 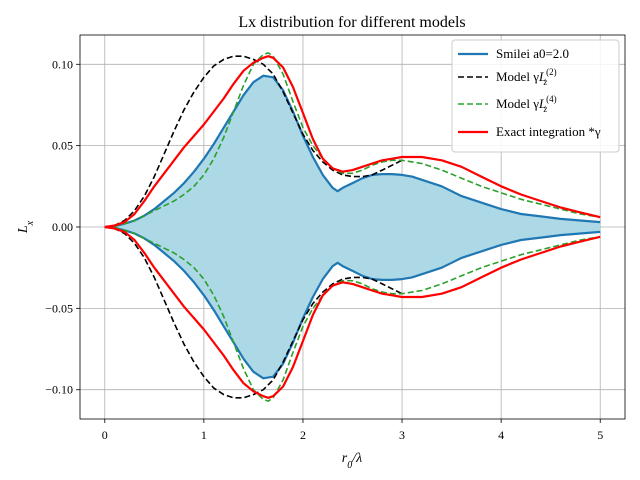 What do you see at coordinates (62, 64) in the screenshot?
I see `y-tick-label: 0.10` at bounding box center [62, 64].